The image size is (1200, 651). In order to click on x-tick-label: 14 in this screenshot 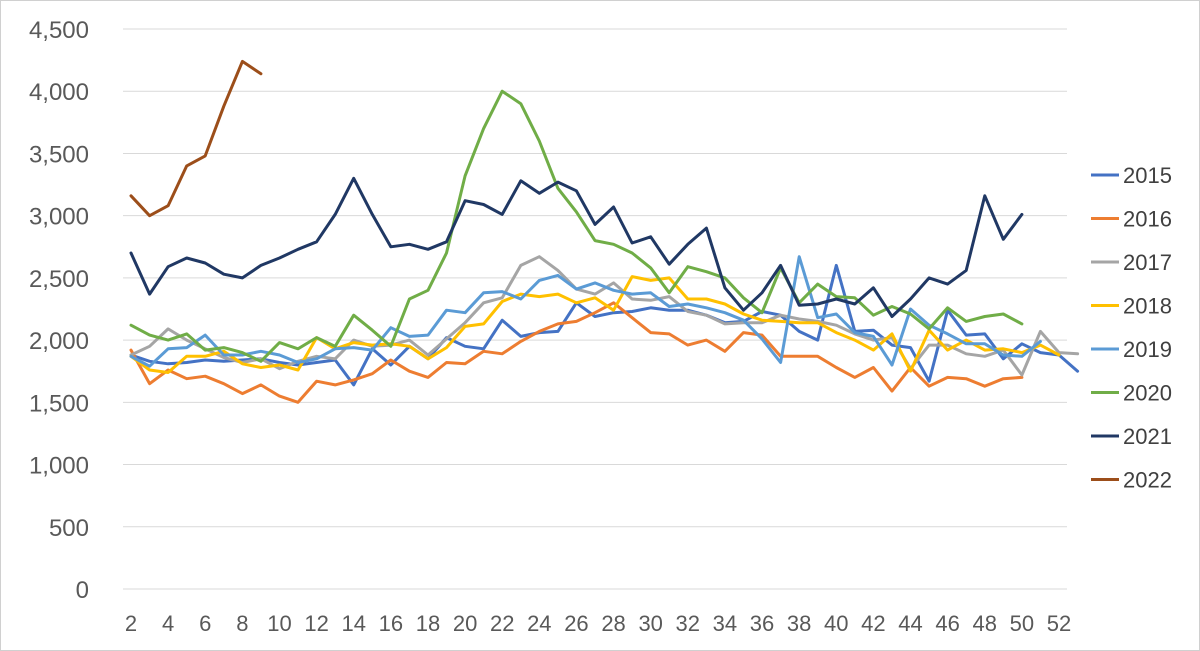, I will do `click(353, 623)`.